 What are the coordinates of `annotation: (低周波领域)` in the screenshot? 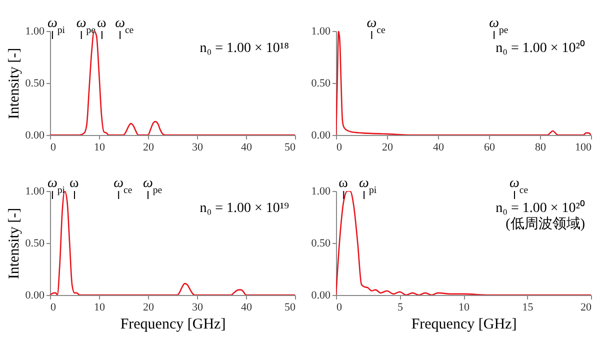 It's located at (546, 224).